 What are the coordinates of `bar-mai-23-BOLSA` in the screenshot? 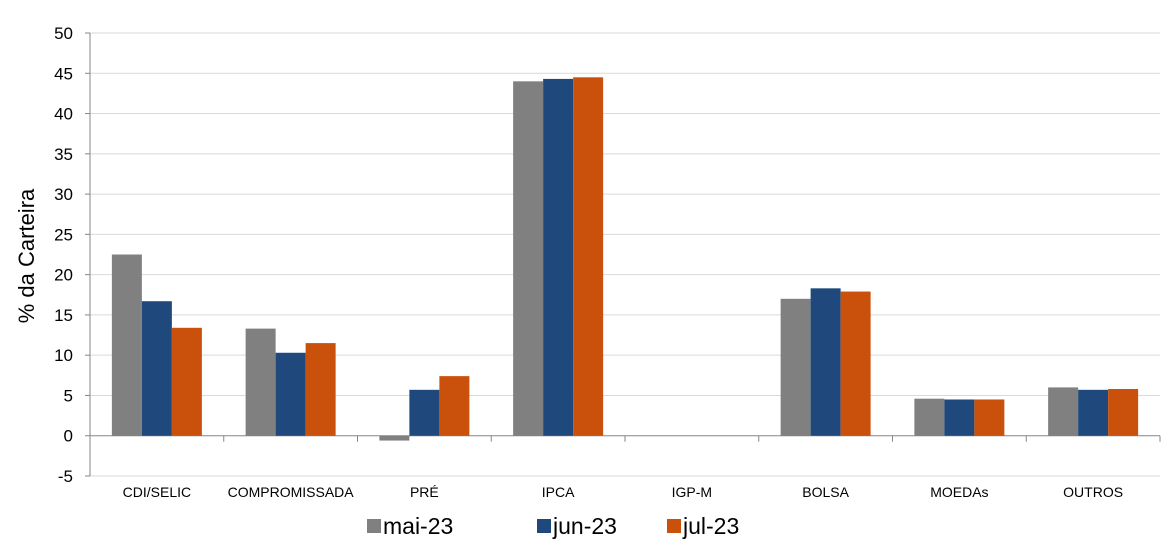 It's located at (795, 367).